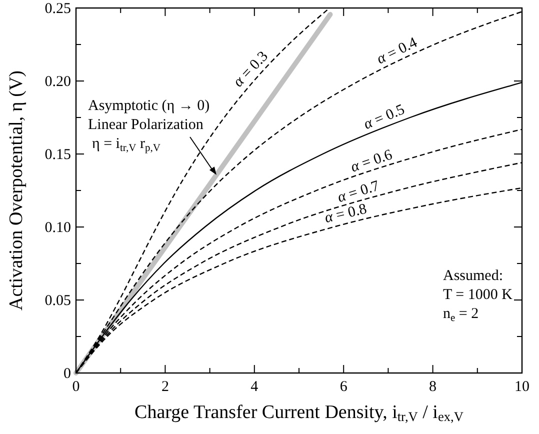  I want to click on y-tick-label: 0, so click(67, 374).